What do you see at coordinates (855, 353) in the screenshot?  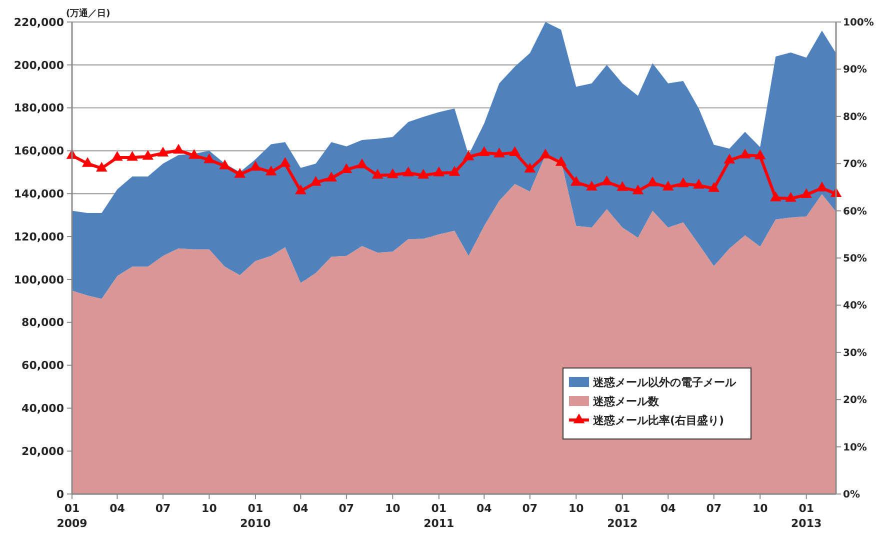 I see `y2-tick-label: 30%` at bounding box center [855, 353].